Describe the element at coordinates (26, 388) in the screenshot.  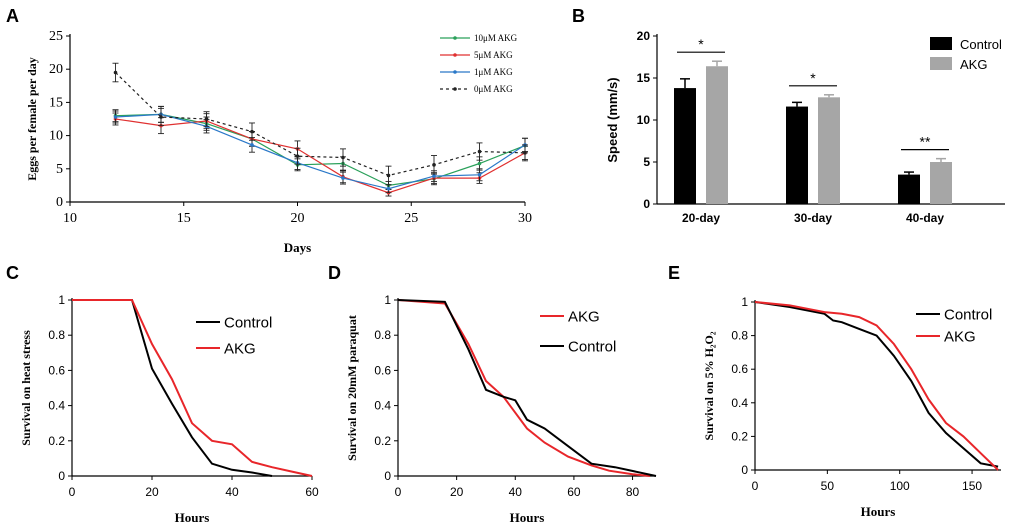
I see `y-axis-label: Survival on heat stress` at that location.